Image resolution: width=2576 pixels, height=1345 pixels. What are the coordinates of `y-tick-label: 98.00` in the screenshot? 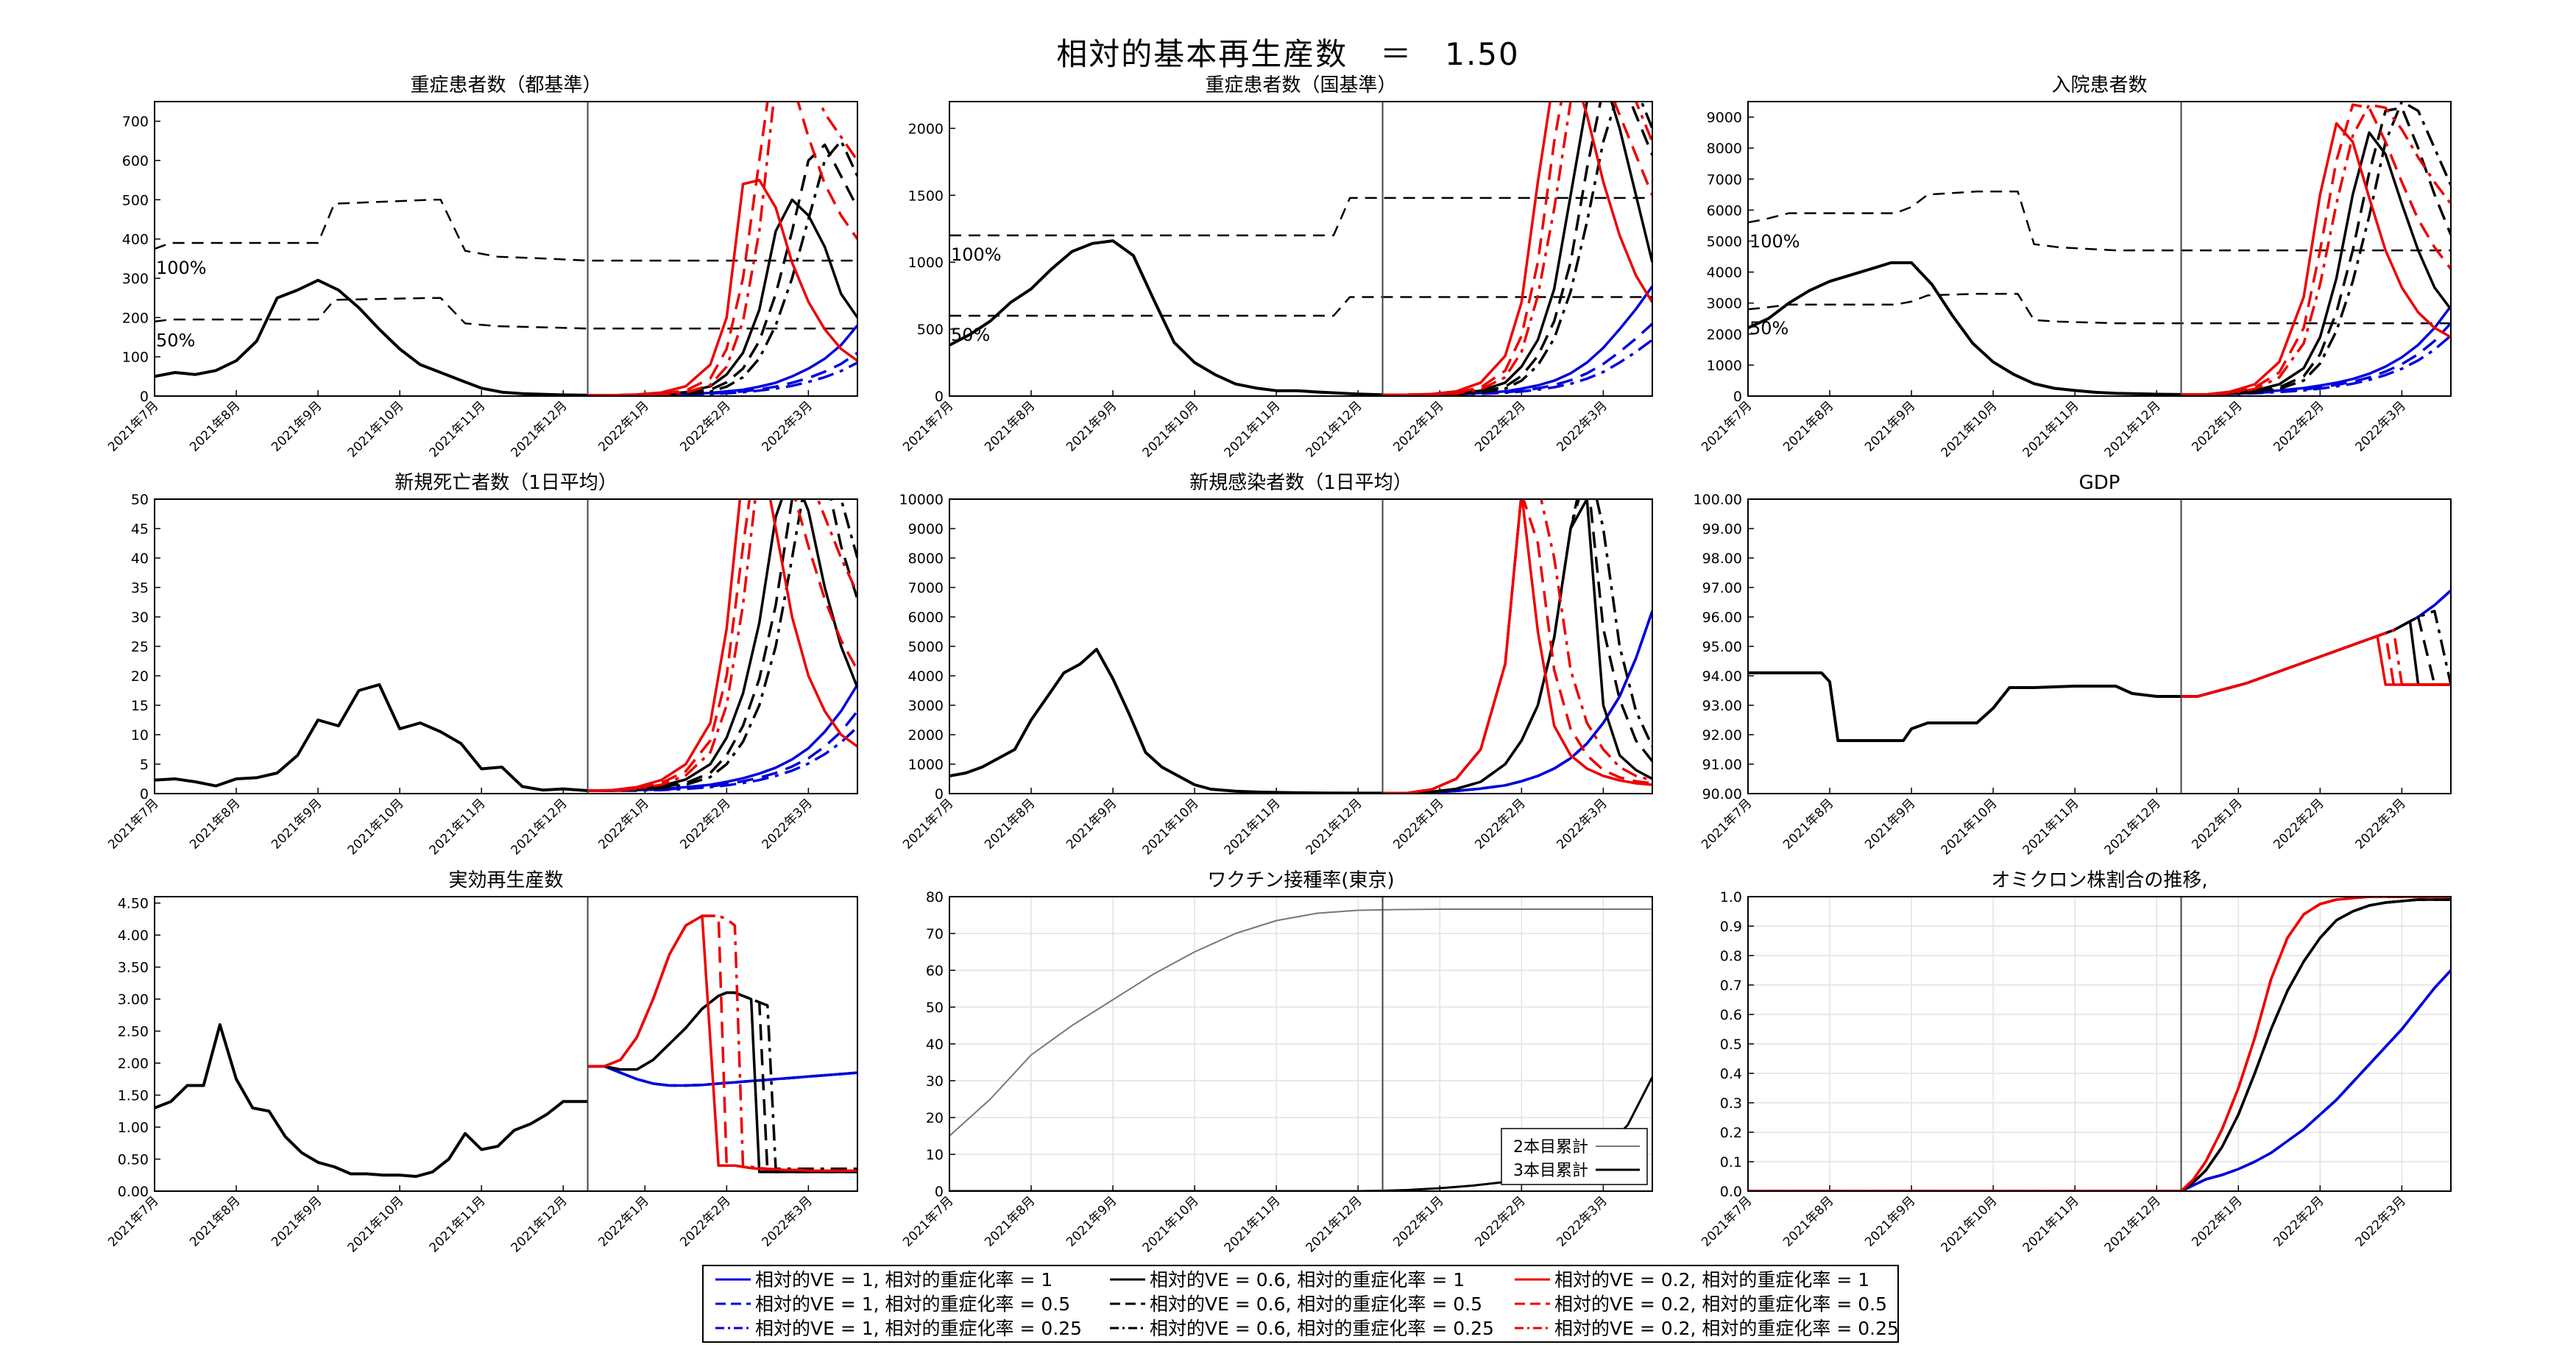 It's located at (1722, 559).